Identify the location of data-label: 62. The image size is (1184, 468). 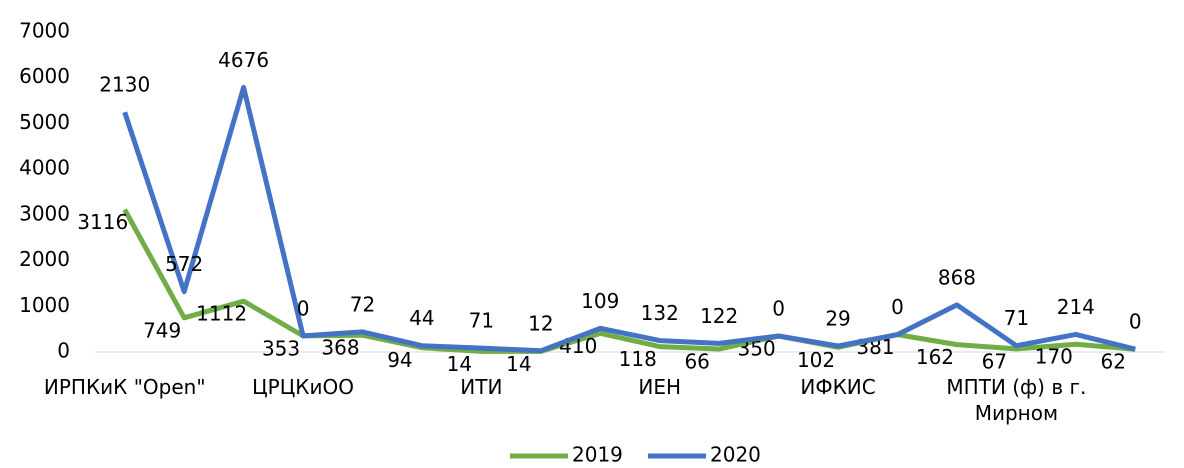
(1113, 362).